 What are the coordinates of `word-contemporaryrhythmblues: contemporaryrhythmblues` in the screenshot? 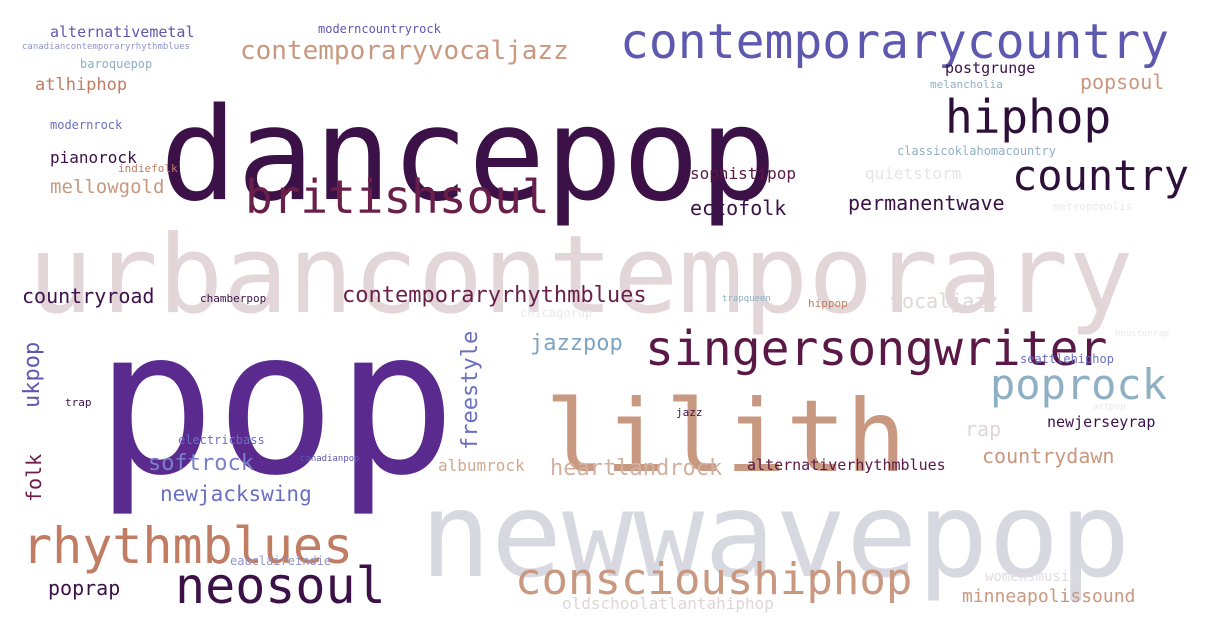 It's located at (494, 295).